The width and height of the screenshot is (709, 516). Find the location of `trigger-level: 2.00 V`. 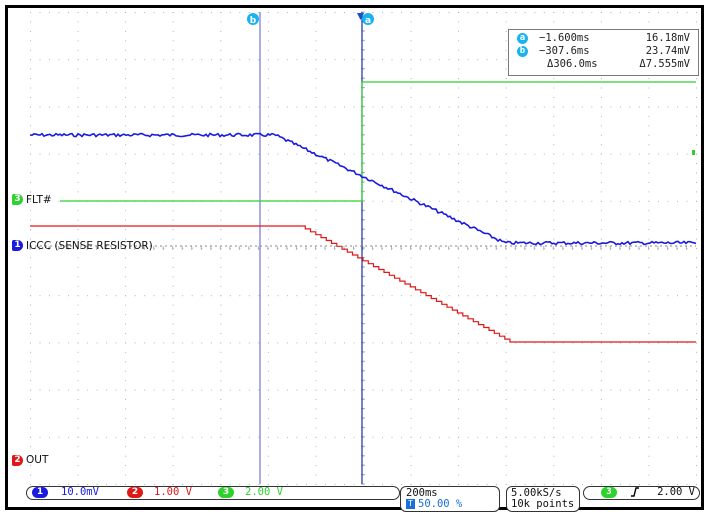

trigger-level: 2.00 V is located at coordinates (676, 492).